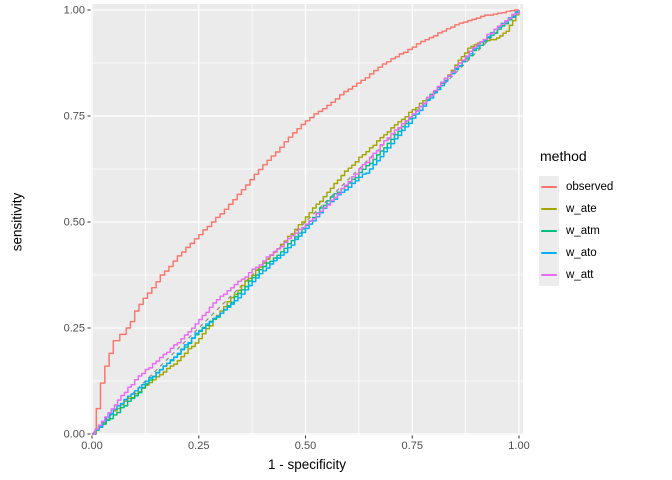  I want to click on x-tick-label: 0.25, so click(198, 446).